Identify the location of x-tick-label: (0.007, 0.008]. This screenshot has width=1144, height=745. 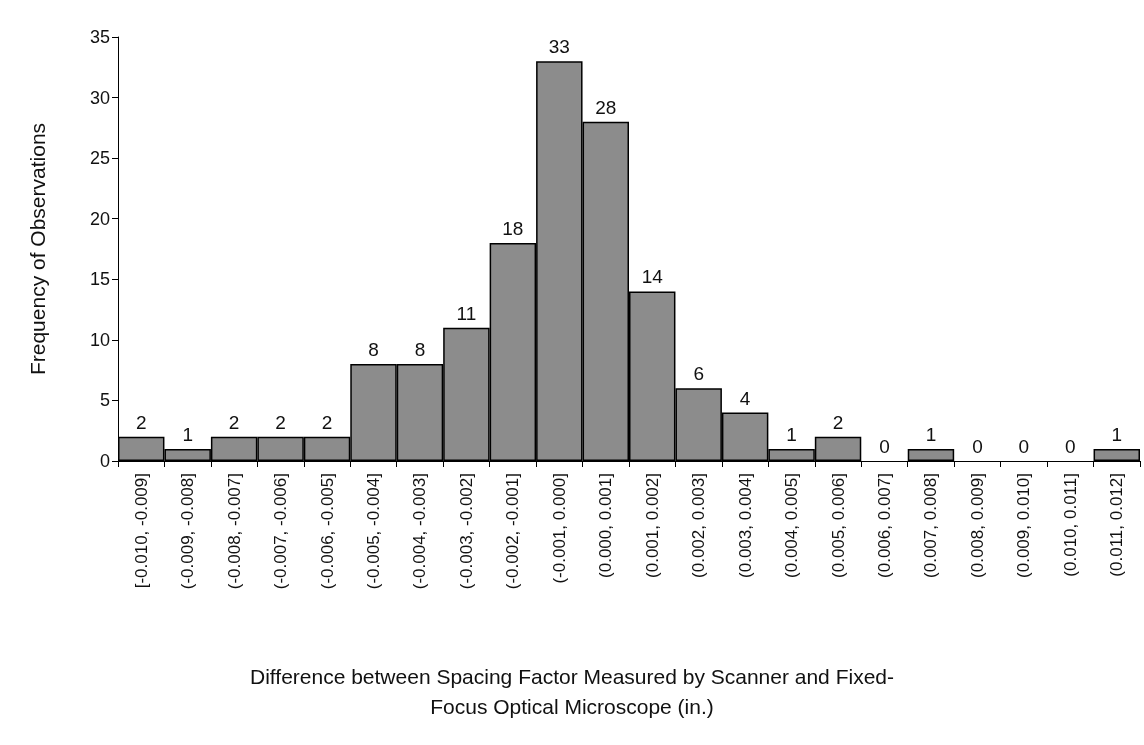
(931, 525).